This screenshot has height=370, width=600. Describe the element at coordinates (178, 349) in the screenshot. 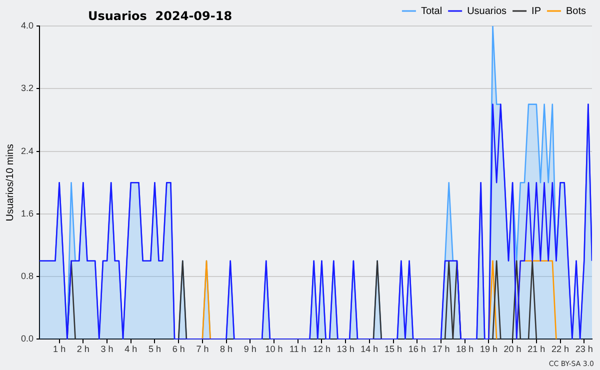

I see `x-tick-label: 6 h` at that location.